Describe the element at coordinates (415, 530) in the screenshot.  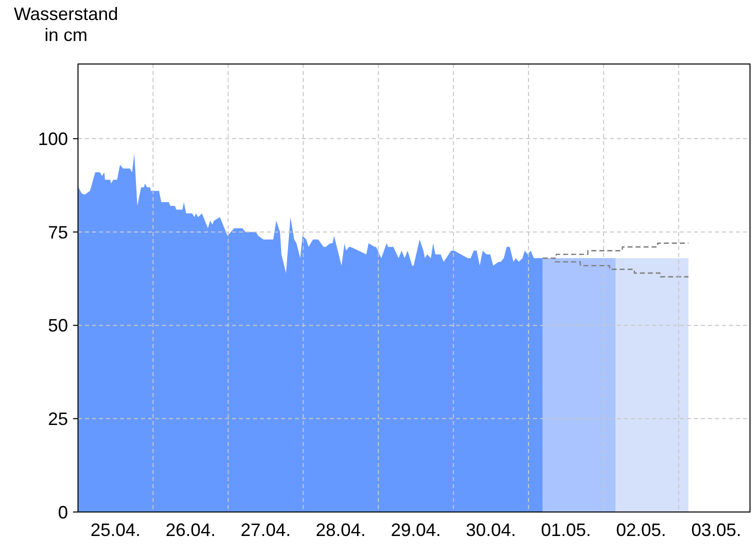
I see `x-tick-label: 29.04.` at that location.